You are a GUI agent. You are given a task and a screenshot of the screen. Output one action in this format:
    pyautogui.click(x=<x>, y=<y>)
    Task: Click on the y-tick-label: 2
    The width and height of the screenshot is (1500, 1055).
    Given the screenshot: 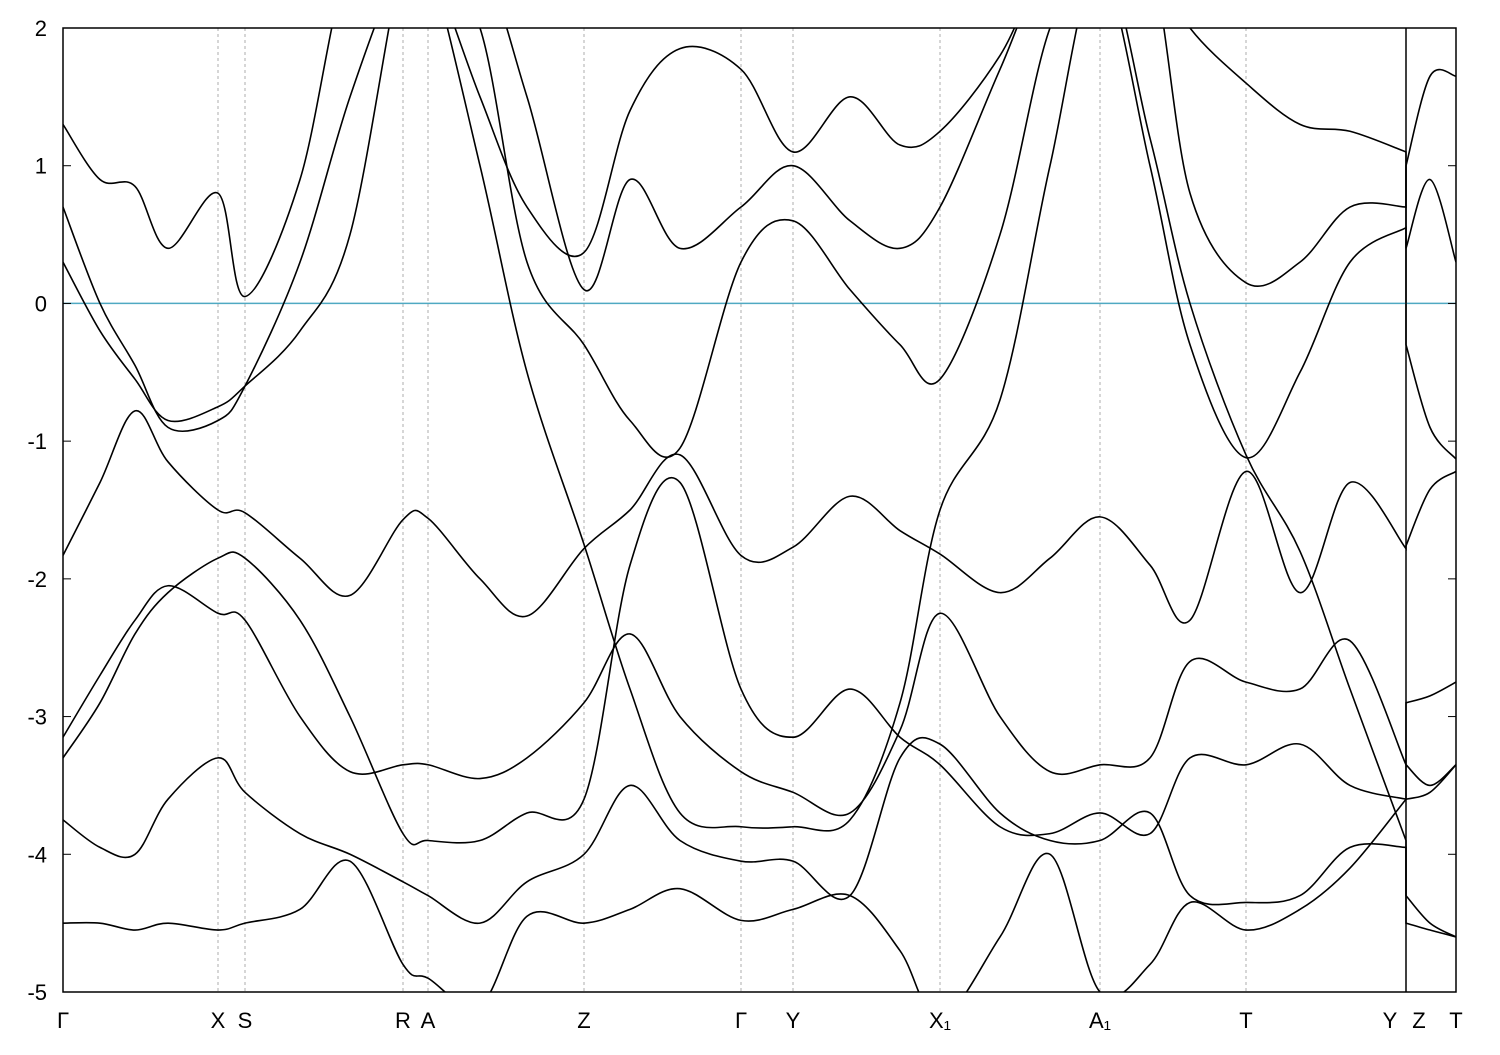 What is the action you would take?
    pyautogui.click(x=41, y=28)
    